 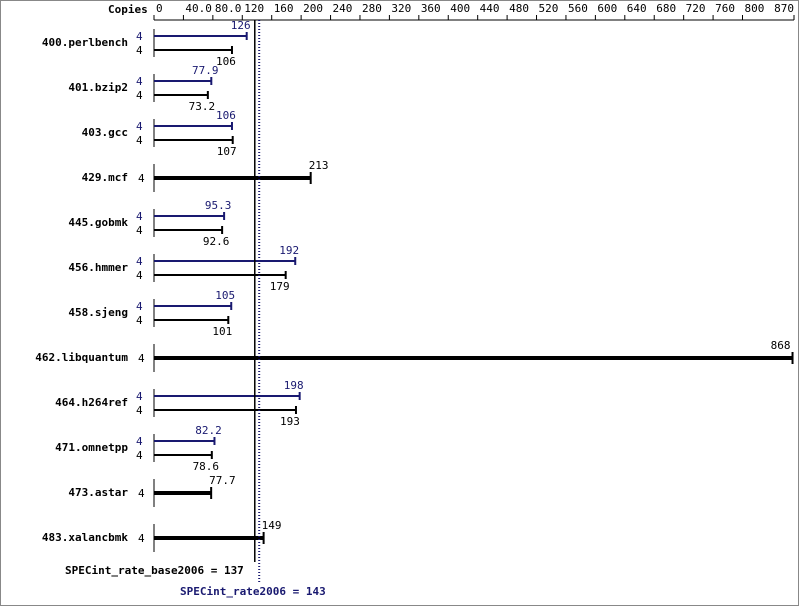 I want to click on benchmark-label: 471.omnetpp, so click(x=91, y=447).